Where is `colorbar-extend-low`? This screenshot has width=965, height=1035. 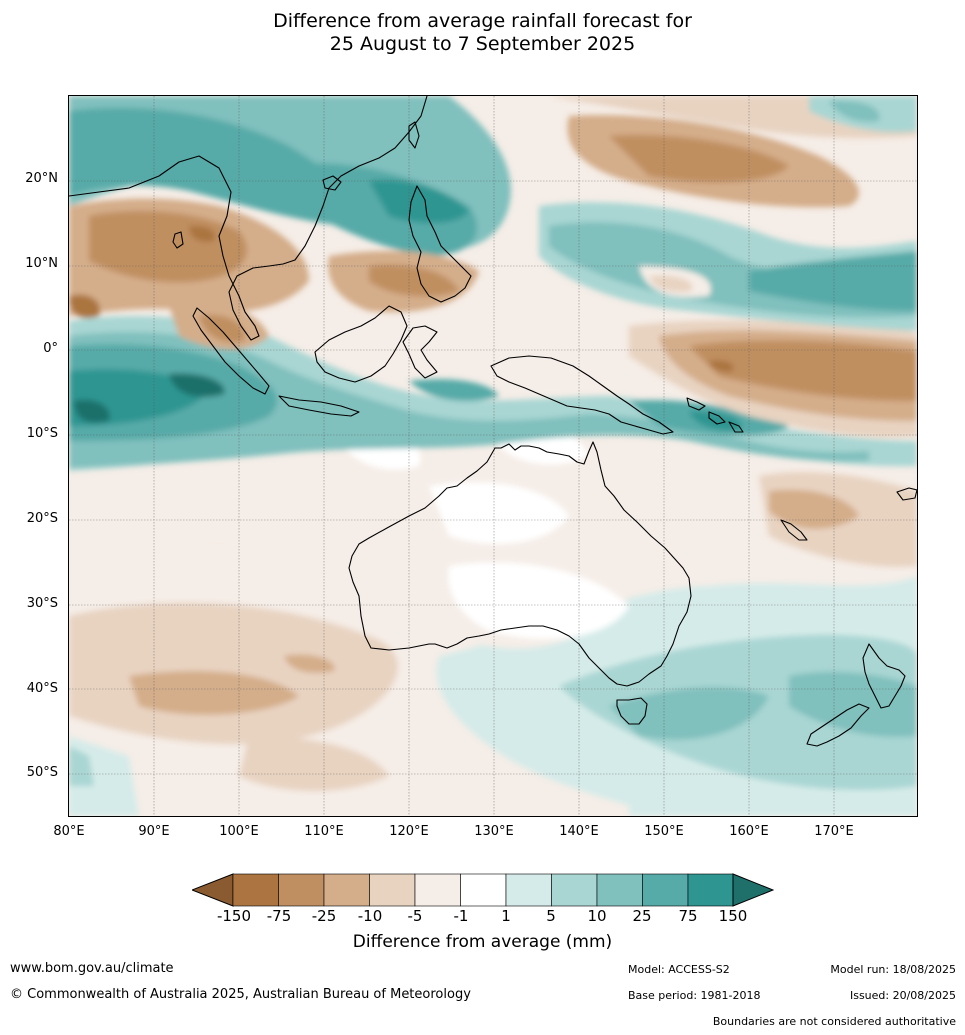 colorbar-extend-low is located at coordinates (213, 890).